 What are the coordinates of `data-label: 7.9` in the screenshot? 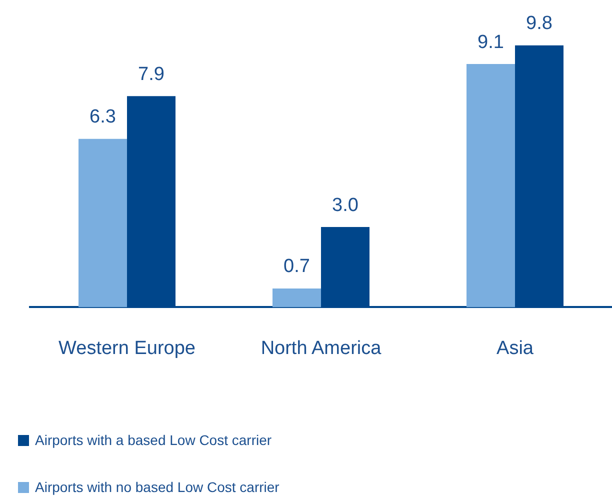 It's located at (151, 74).